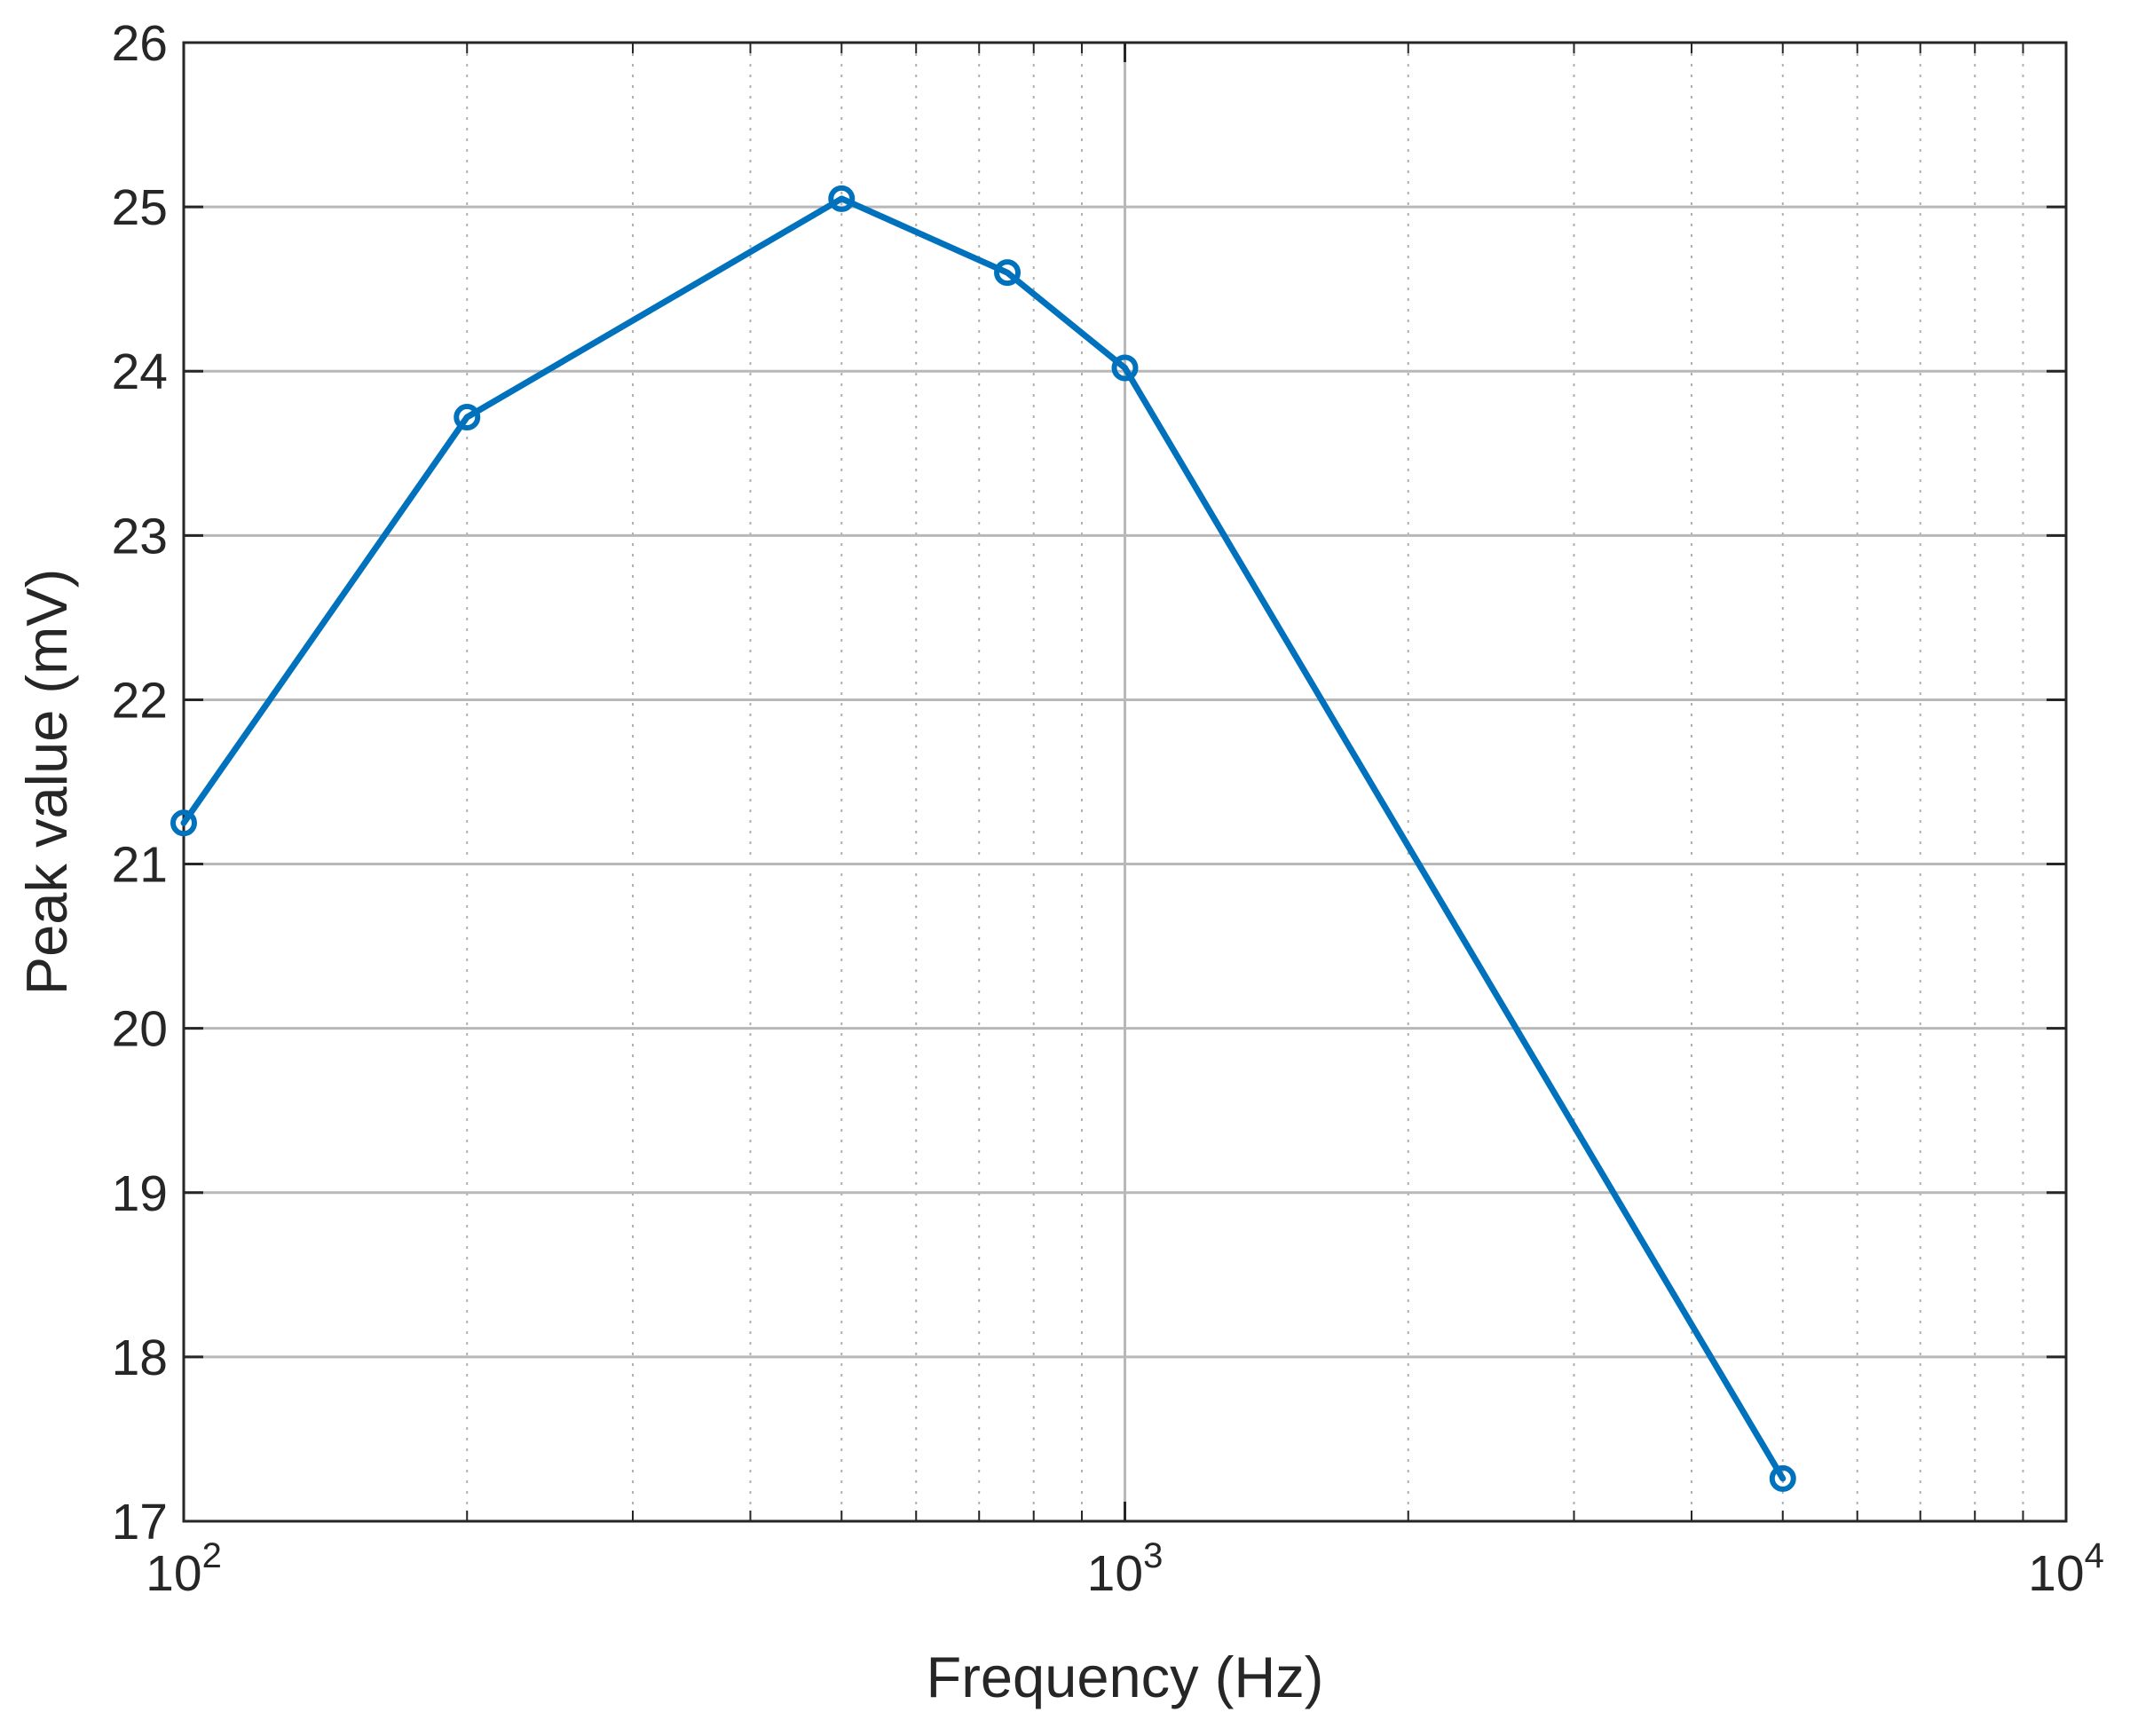  Describe the element at coordinates (1153, 1555) in the screenshot. I see `x-tick-exponent: 3` at that location.